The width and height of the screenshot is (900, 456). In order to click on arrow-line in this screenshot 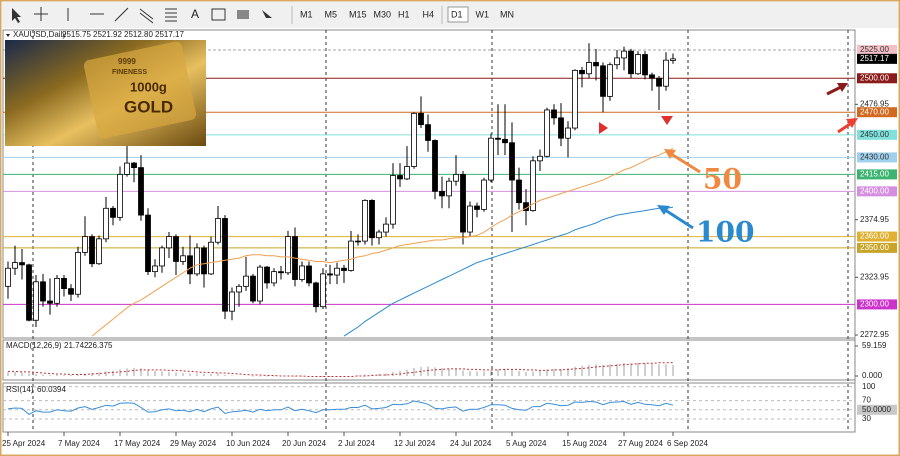, I will do `click(684, 162)`.